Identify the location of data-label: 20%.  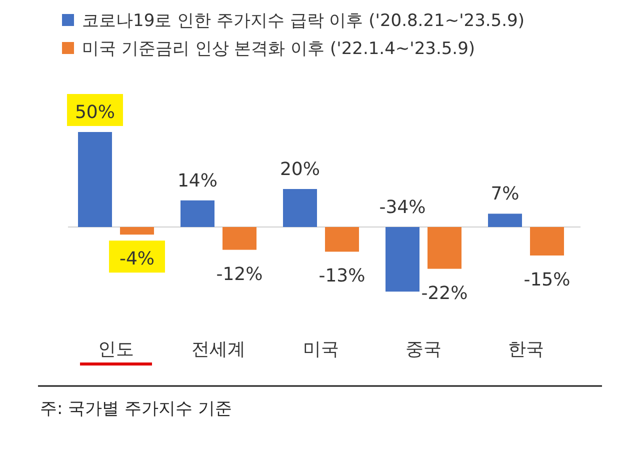
(300, 169).